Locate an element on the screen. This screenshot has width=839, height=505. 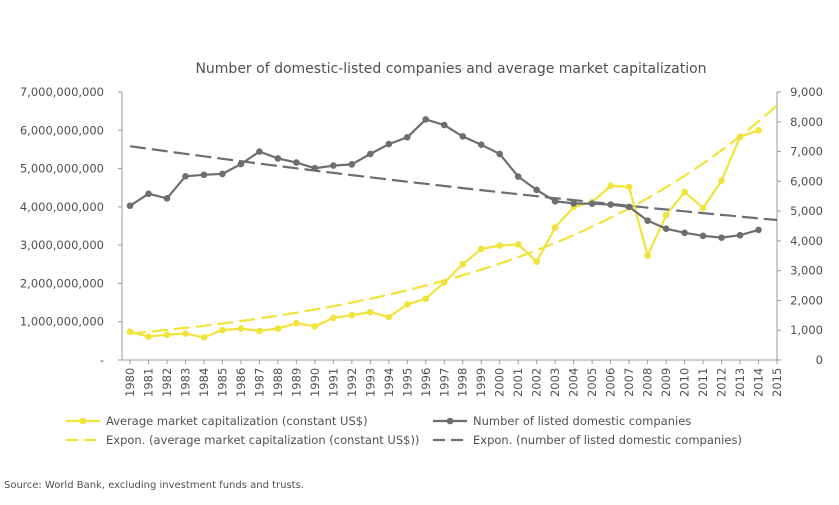
x-tick-label: 1993 is located at coordinates (370, 382).